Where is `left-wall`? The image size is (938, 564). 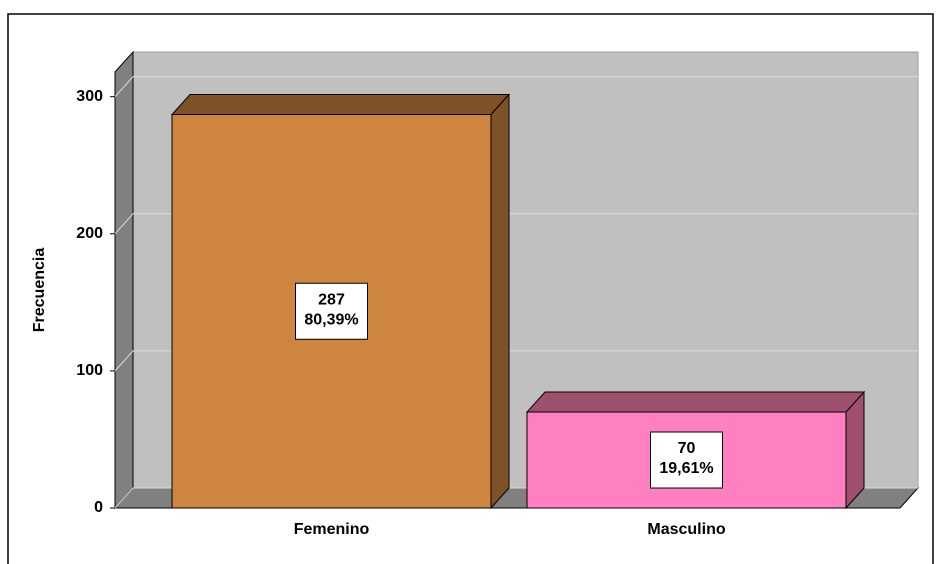 left-wall is located at coordinates (124, 280).